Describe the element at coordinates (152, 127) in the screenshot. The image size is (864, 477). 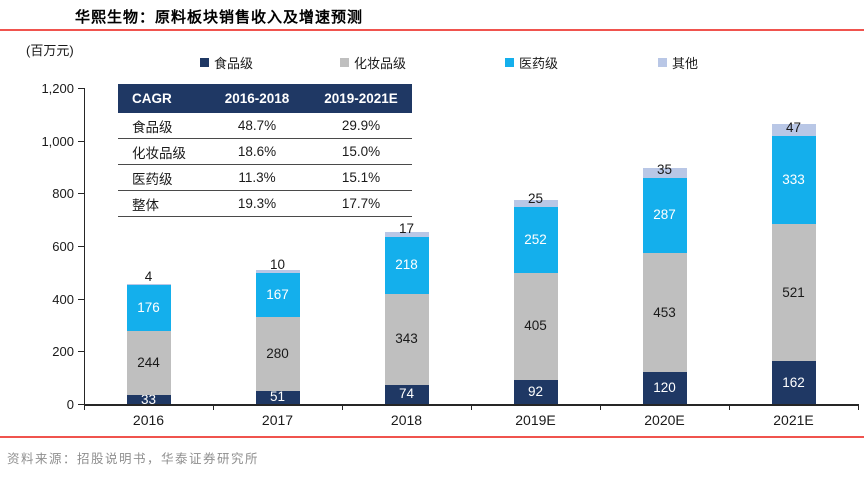
I see `cagr-row-label: 食品级` at that location.